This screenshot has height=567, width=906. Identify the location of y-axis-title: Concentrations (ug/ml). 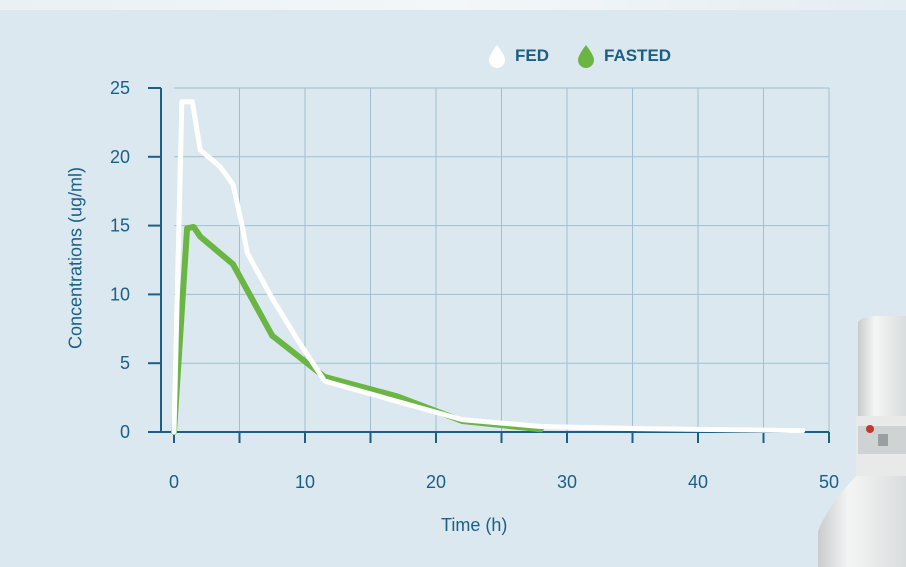
(75, 258).